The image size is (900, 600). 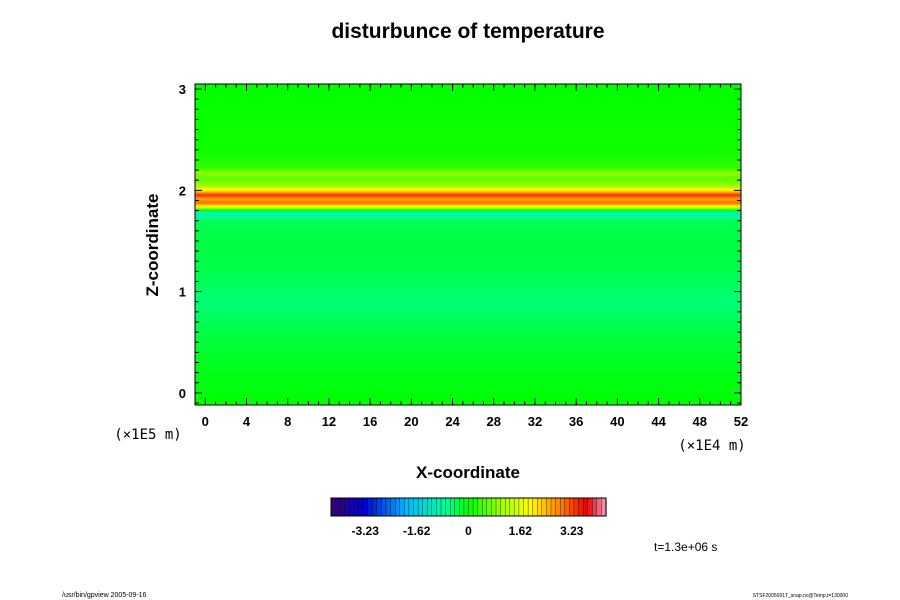 What do you see at coordinates (452, 421) in the screenshot?
I see `x-tick-label: 24` at bounding box center [452, 421].